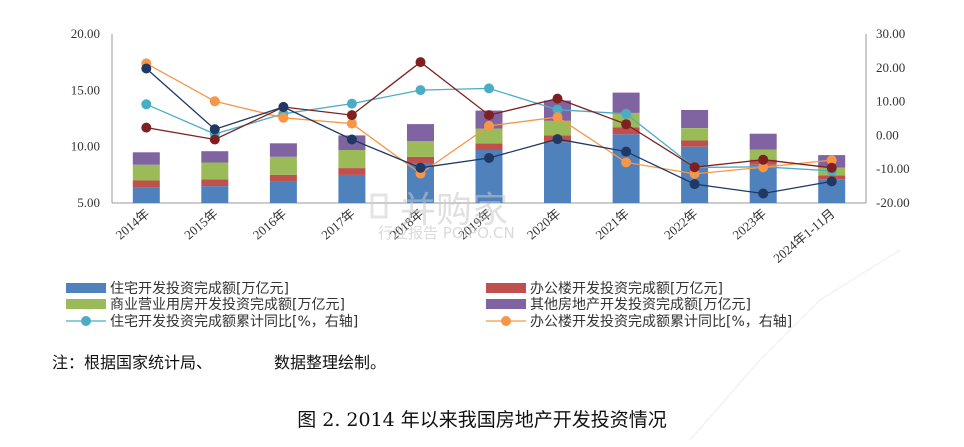 The image size is (964, 447). Describe the element at coordinates (506, 288) in the screenshot. I see `legend-swatch-office` at that location.